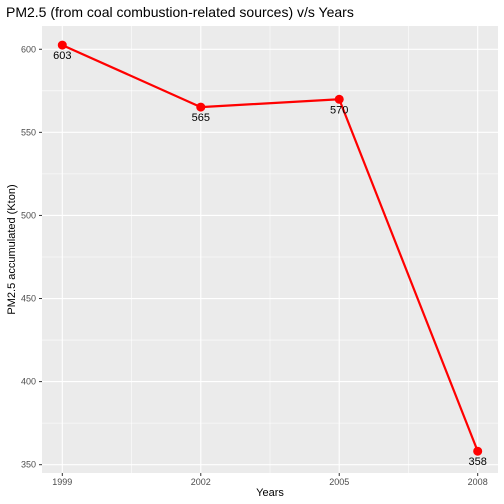 This screenshot has height=504, width=504. What do you see at coordinates (28, 382) in the screenshot?
I see `y-tick-label: 400` at bounding box center [28, 382].